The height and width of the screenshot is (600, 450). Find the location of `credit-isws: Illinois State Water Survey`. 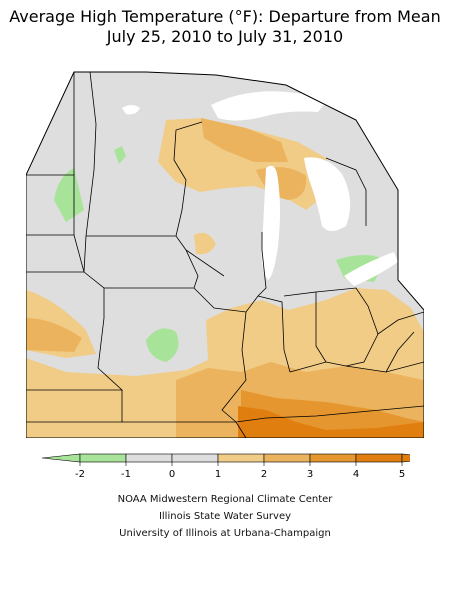

credit-isws: Illinois State Water Survey is located at coordinates (225, 516).